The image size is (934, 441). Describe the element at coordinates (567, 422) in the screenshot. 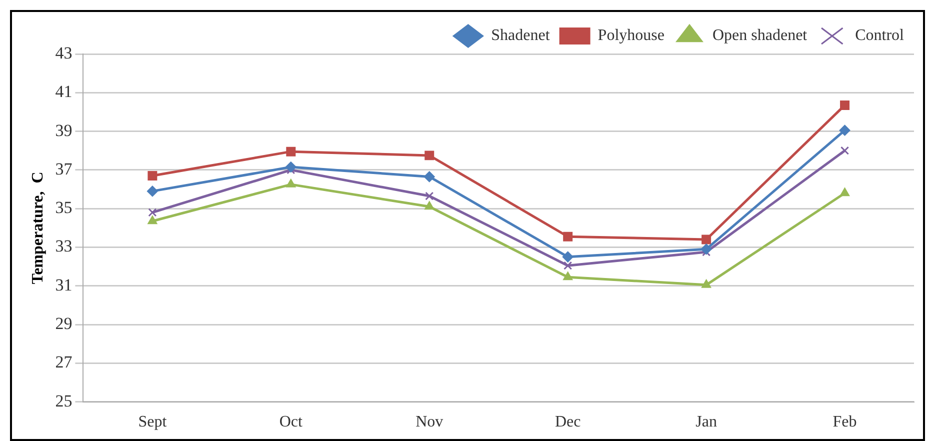

I see `x-tick-label: Dec` at that location.